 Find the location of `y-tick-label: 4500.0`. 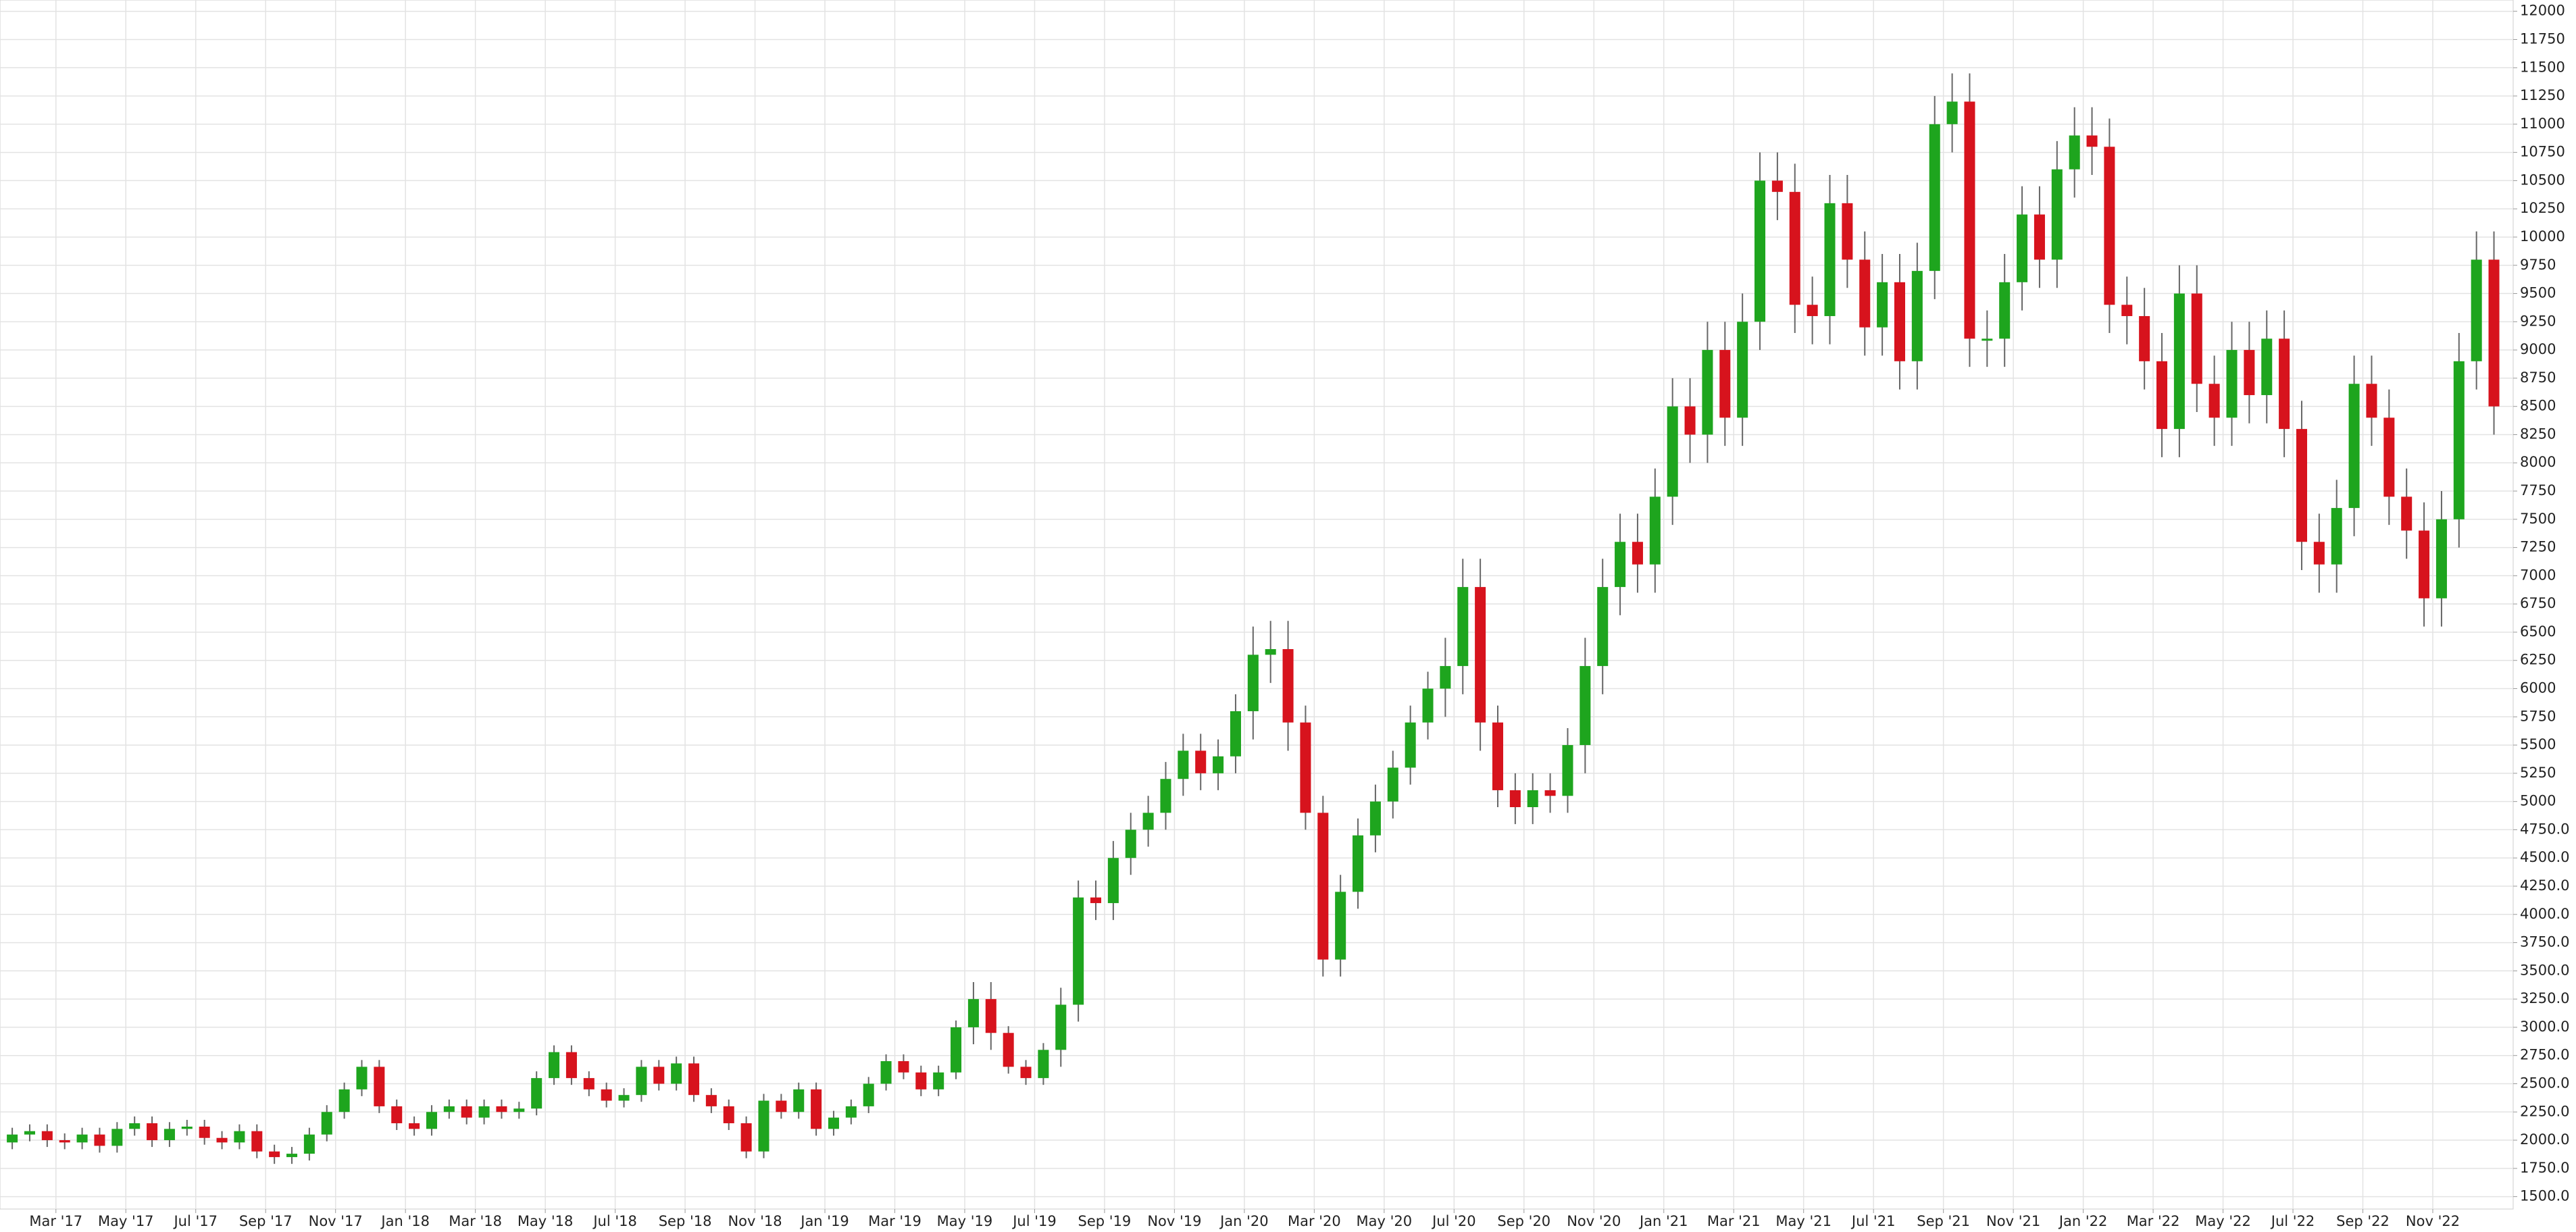

y-tick-label: 4500.0 is located at coordinates (2544, 857).